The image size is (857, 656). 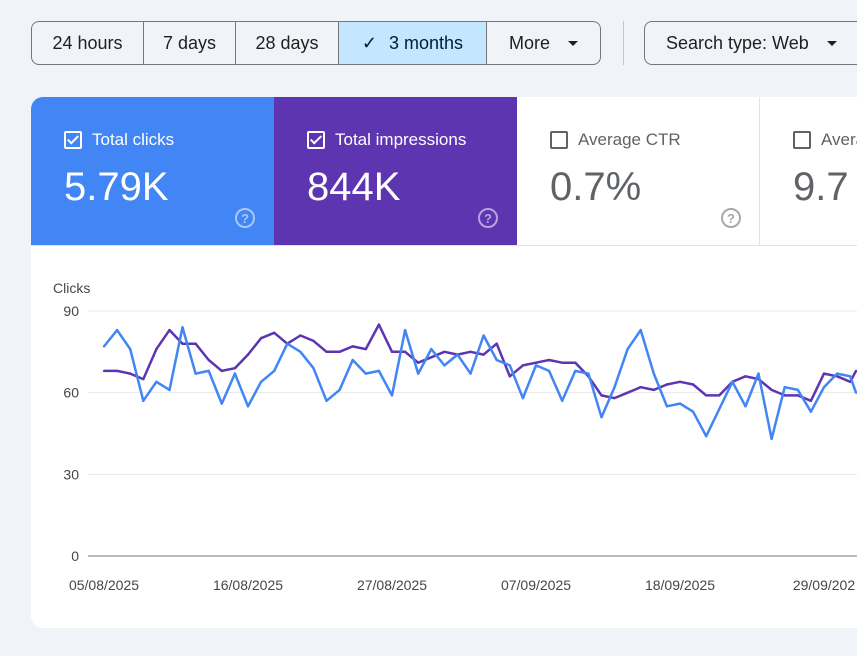 What do you see at coordinates (369, 42) in the screenshot?
I see `check-icon: ✓` at bounding box center [369, 42].